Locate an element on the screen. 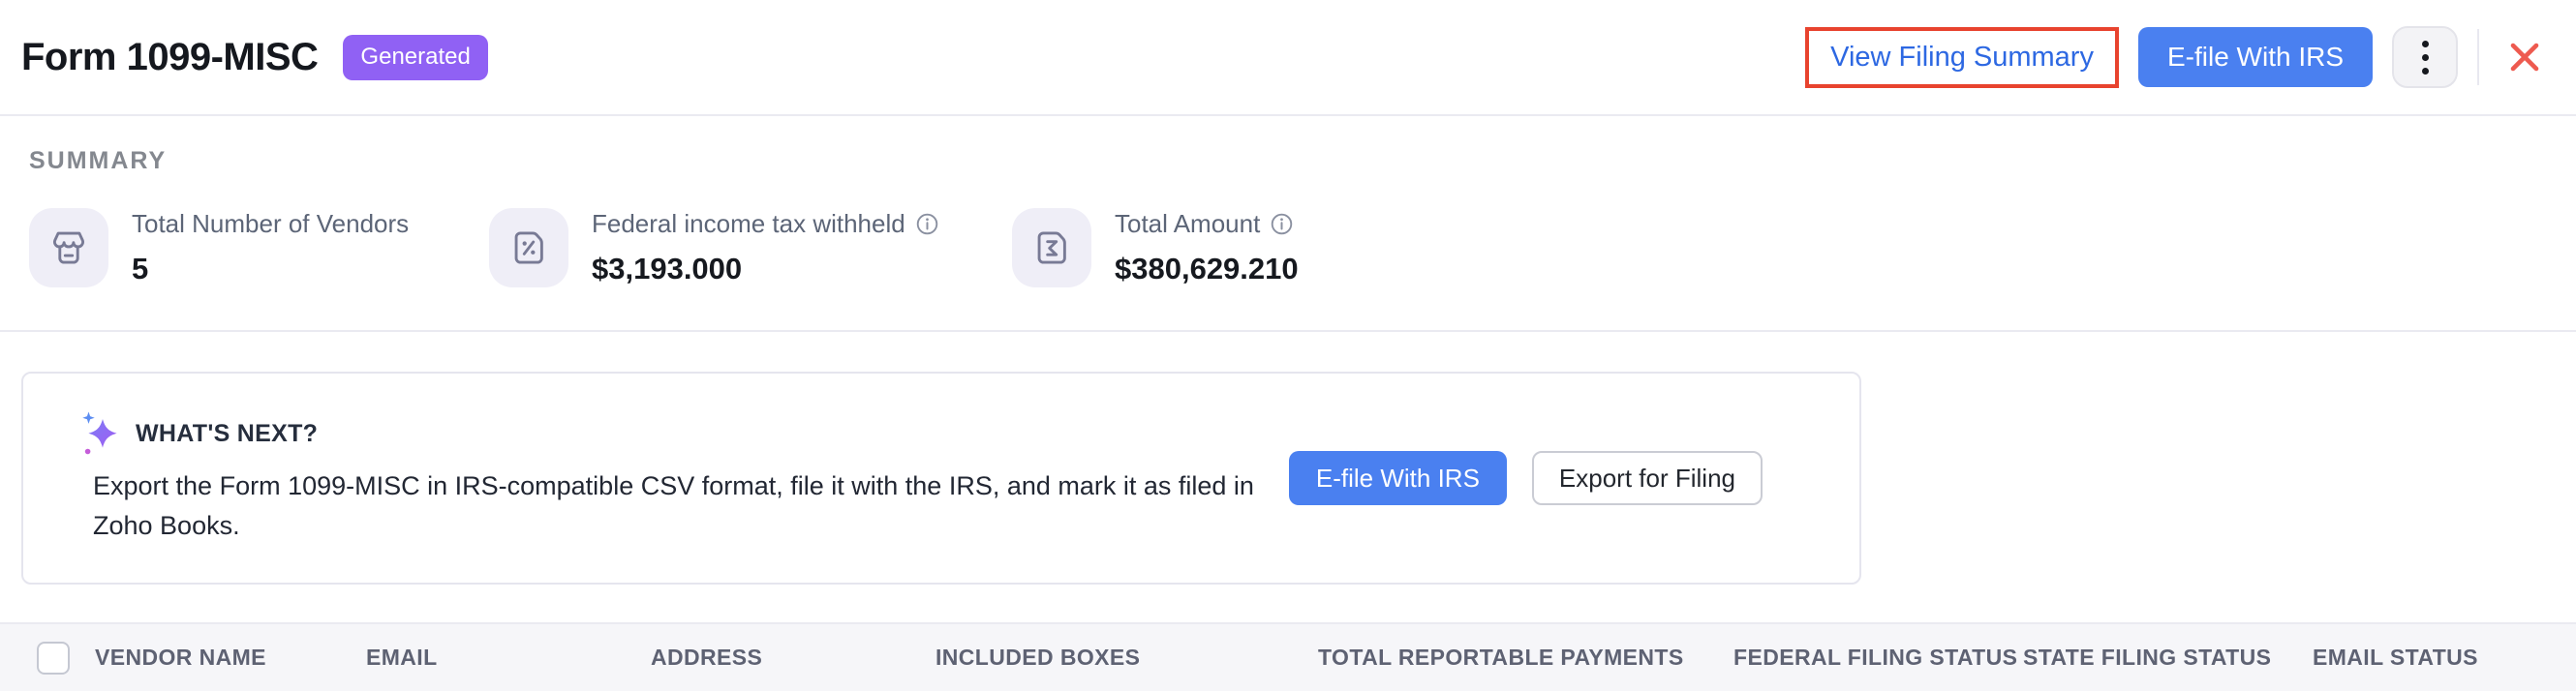 The width and height of the screenshot is (2576, 691). total-amount-value: $380,629.210 is located at coordinates (1207, 268).